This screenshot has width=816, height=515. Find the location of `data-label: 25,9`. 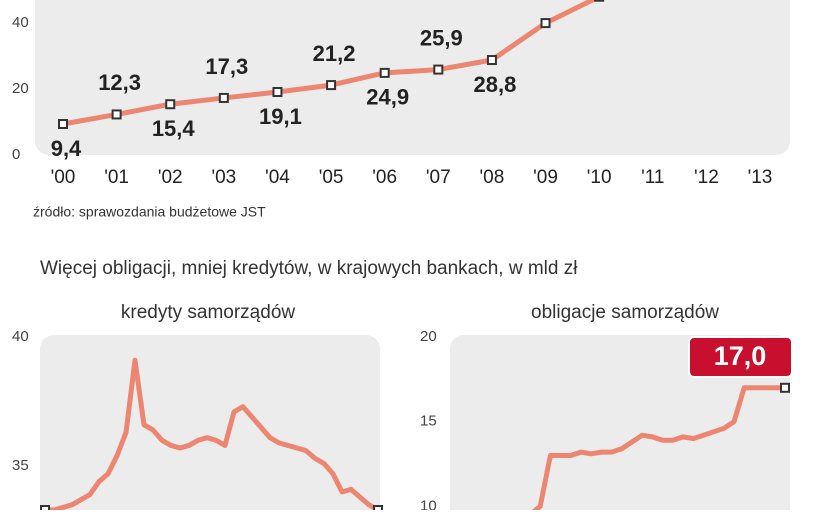

data-label: 25,9 is located at coordinates (441, 37).